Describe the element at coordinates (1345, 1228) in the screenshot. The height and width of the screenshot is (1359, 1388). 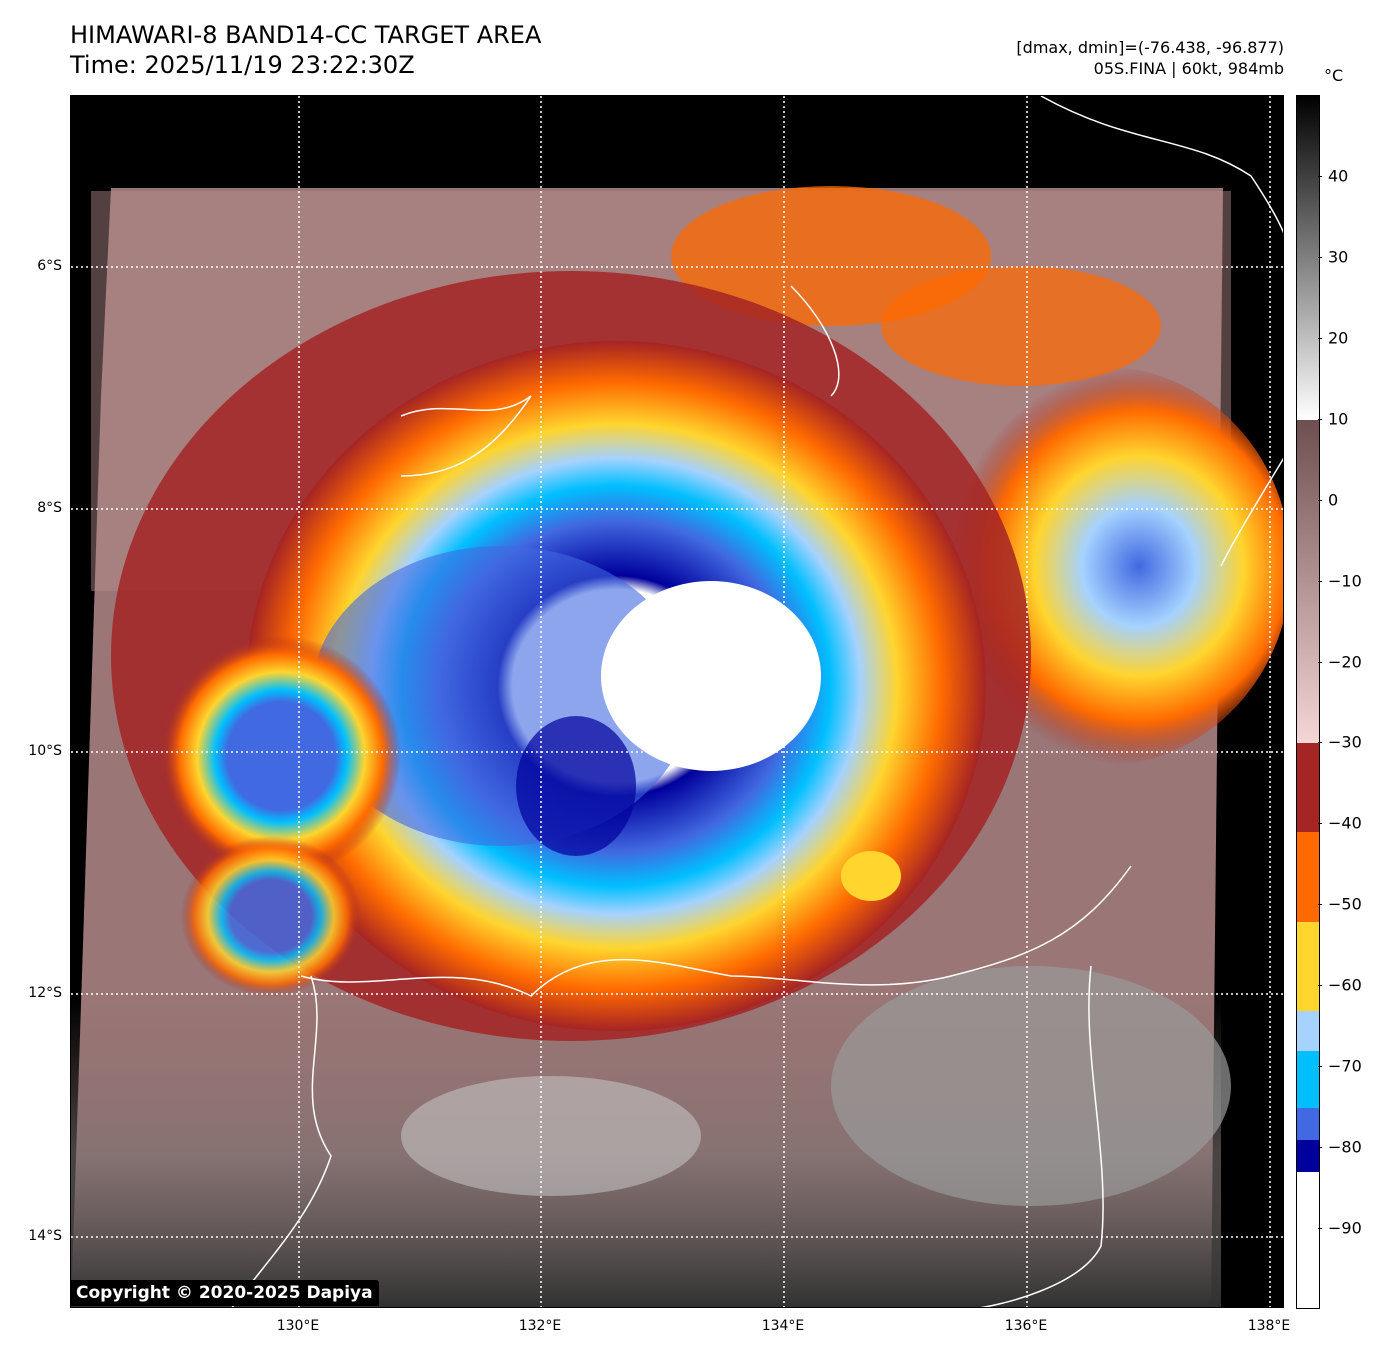
I see `colorbar-tick-label: −90` at that location.